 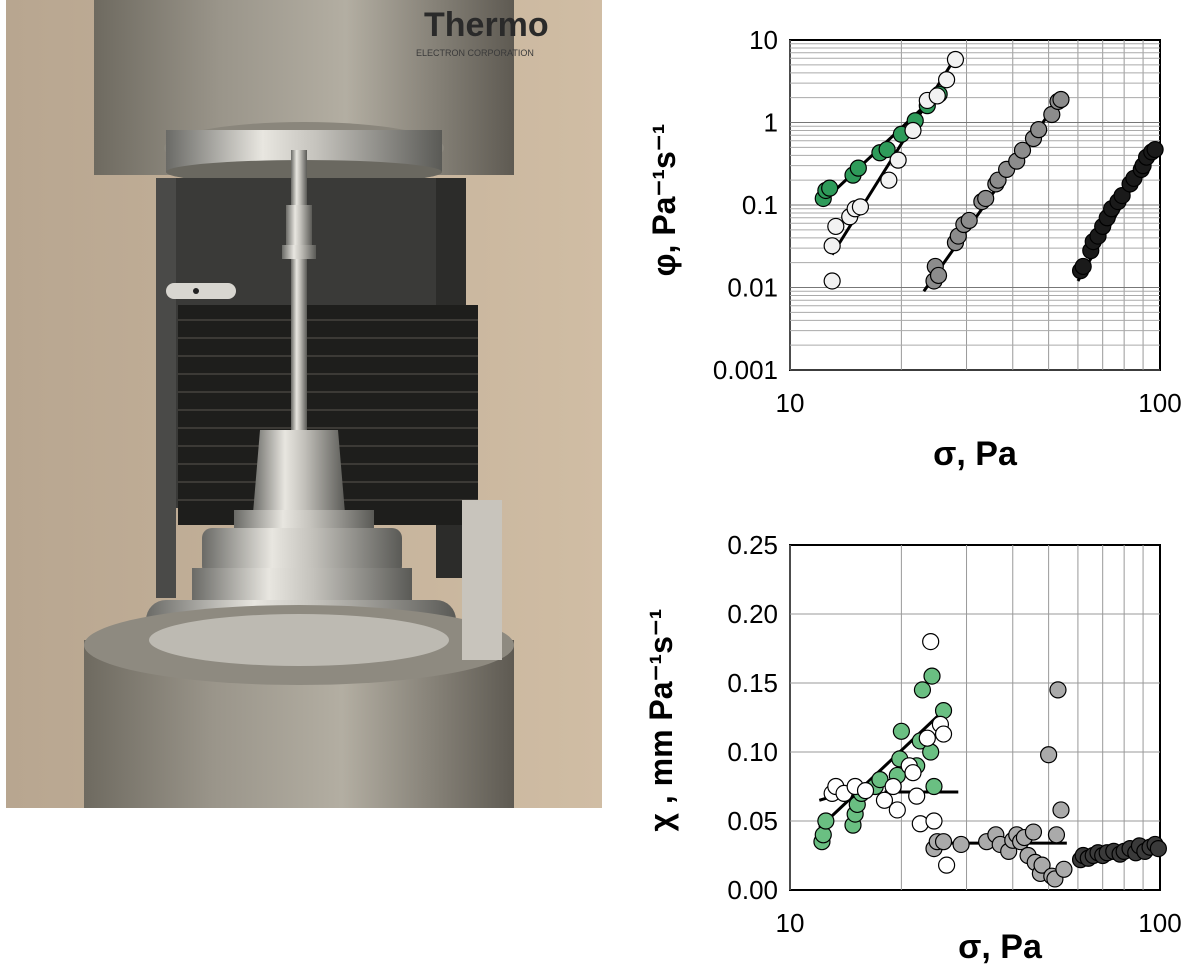 I want to click on y-tick-label: 0.01, so click(x=752, y=288).